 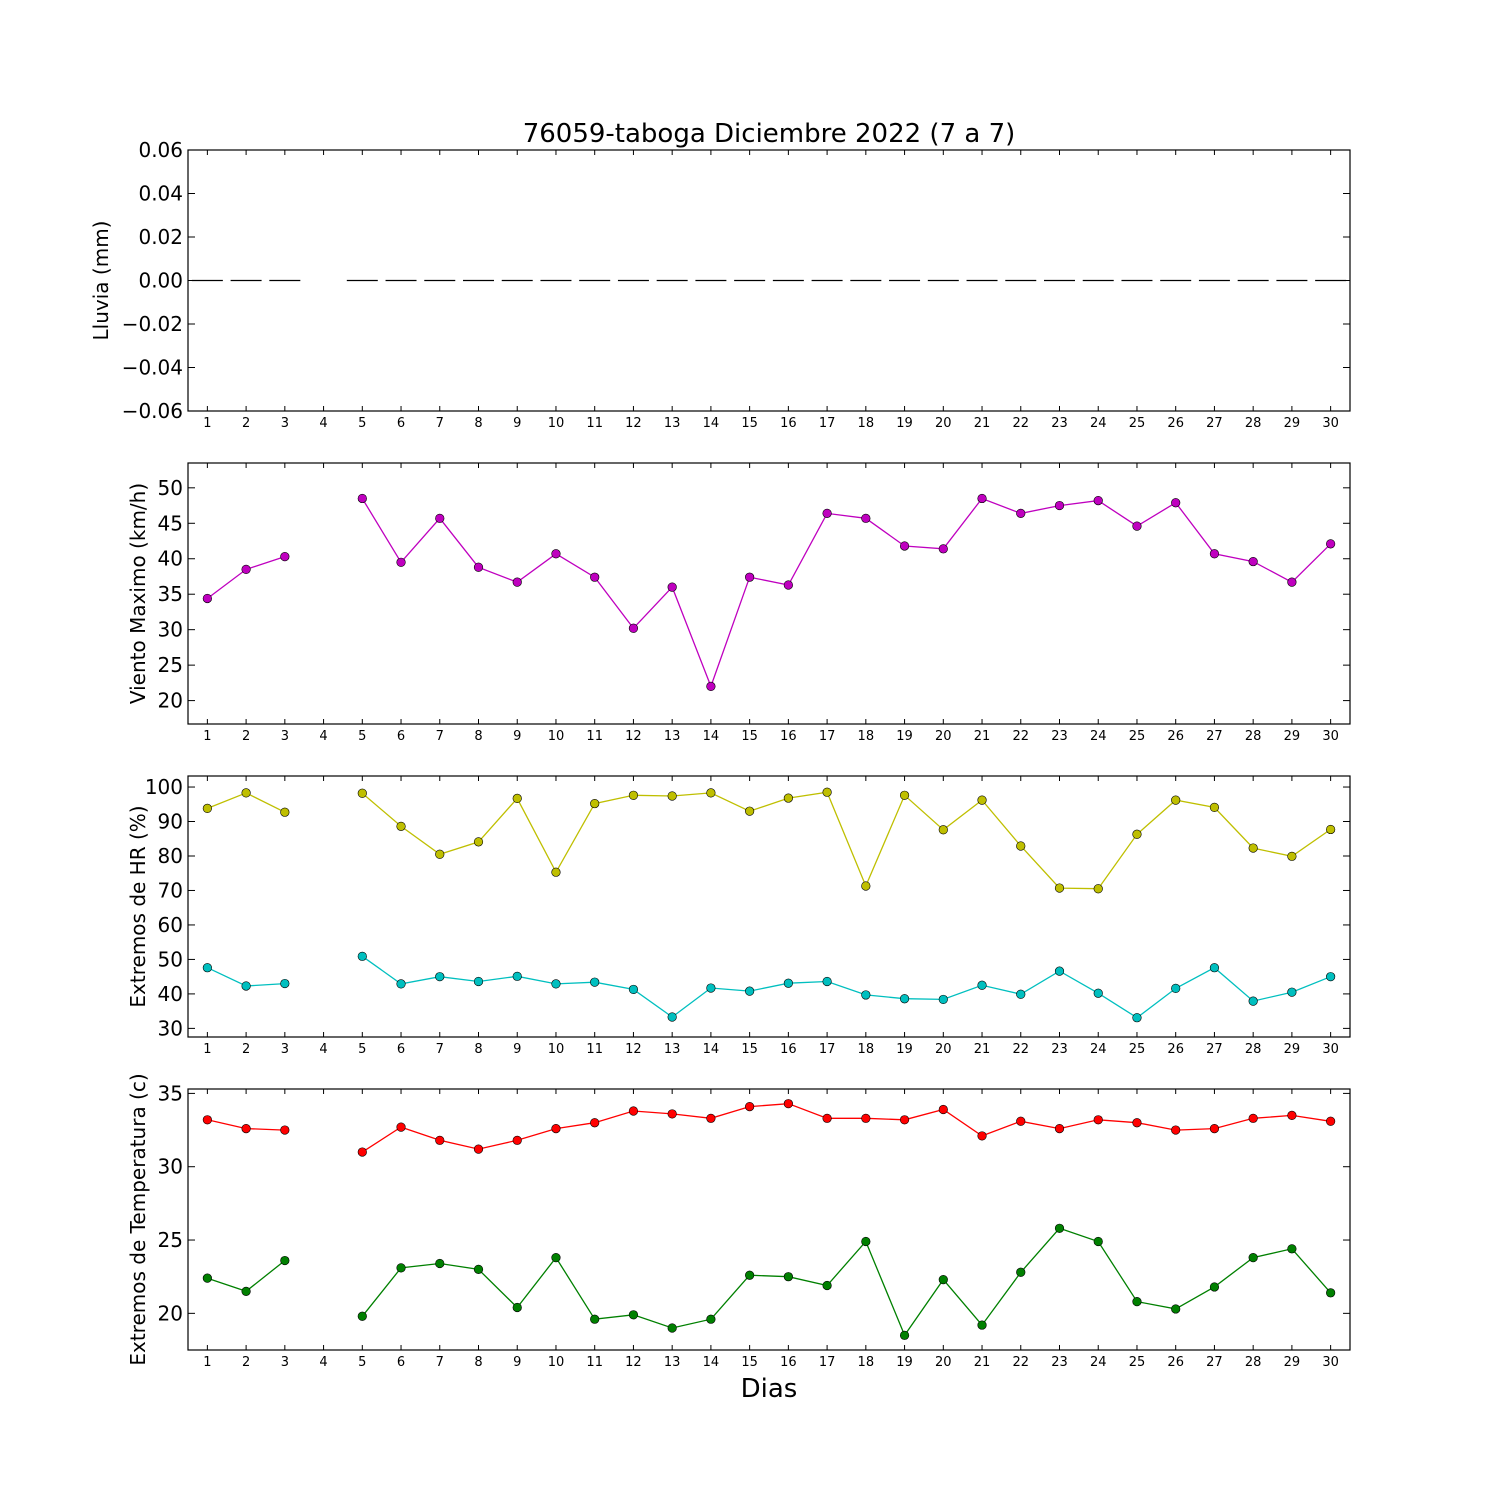 What do you see at coordinates (866, 736) in the screenshot?
I see `x-tick-label: 18` at bounding box center [866, 736].